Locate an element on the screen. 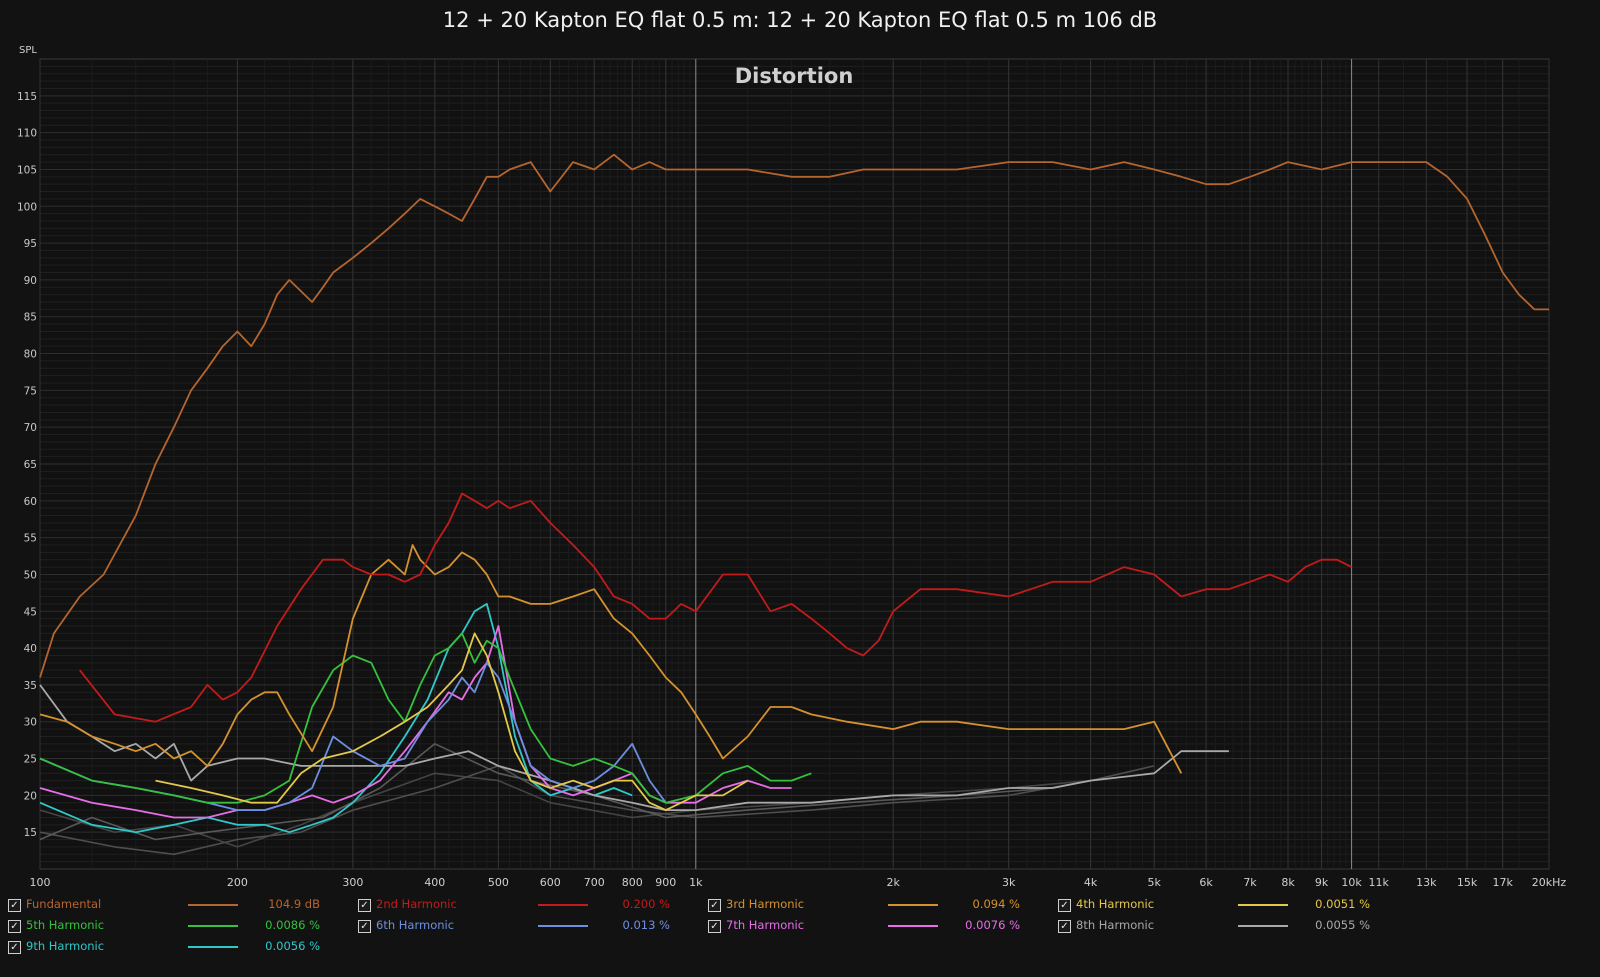 The height and width of the screenshot is (977, 1600). legend-label: 8th Harmonic is located at coordinates (1115, 925).